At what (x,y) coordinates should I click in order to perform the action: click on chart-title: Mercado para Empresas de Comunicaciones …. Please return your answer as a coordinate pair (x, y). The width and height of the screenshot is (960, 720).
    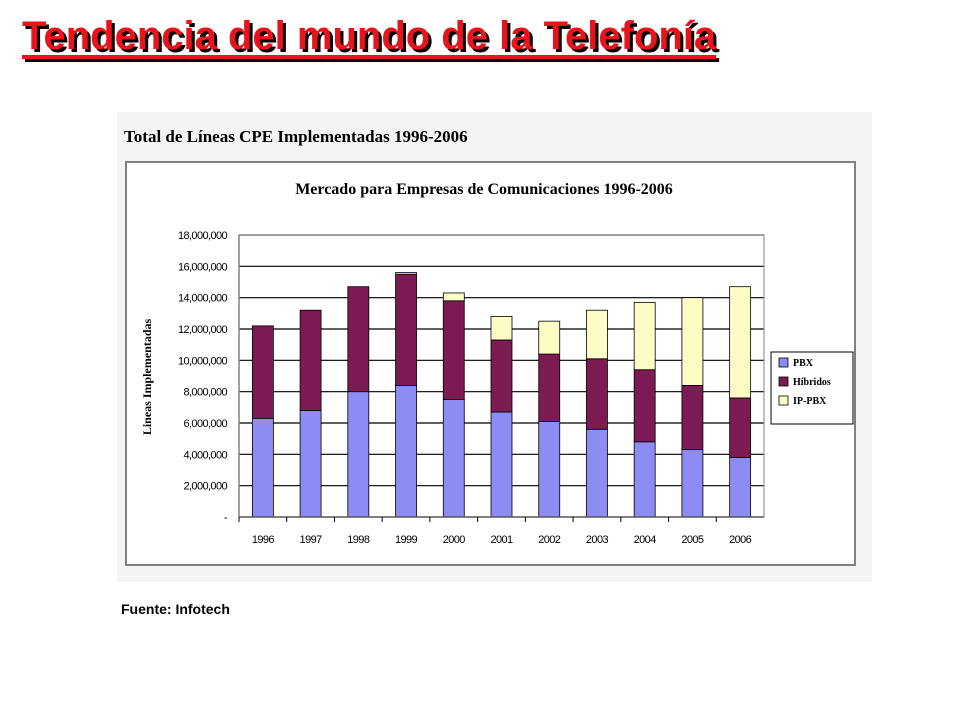
    Looking at the image, I should click on (484, 189).